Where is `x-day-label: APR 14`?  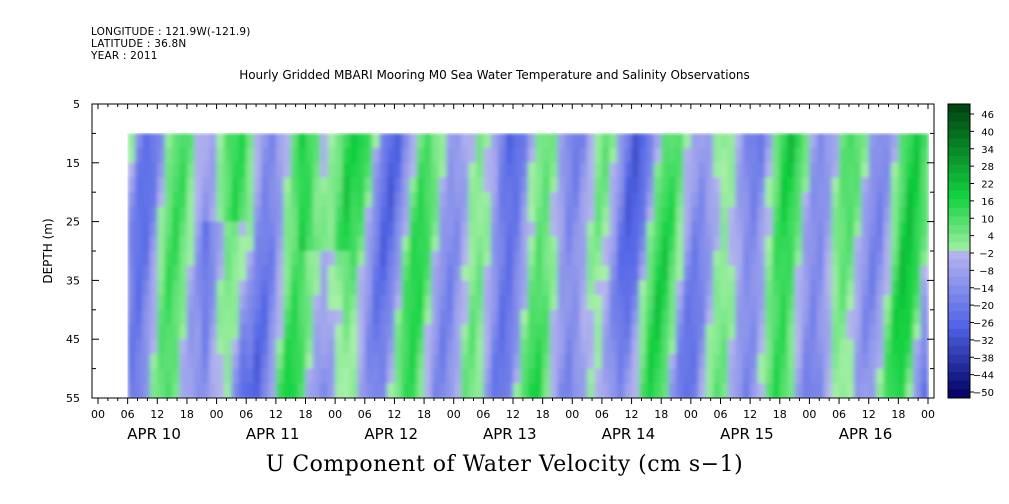
x-day-label: APR 14 is located at coordinates (628, 434).